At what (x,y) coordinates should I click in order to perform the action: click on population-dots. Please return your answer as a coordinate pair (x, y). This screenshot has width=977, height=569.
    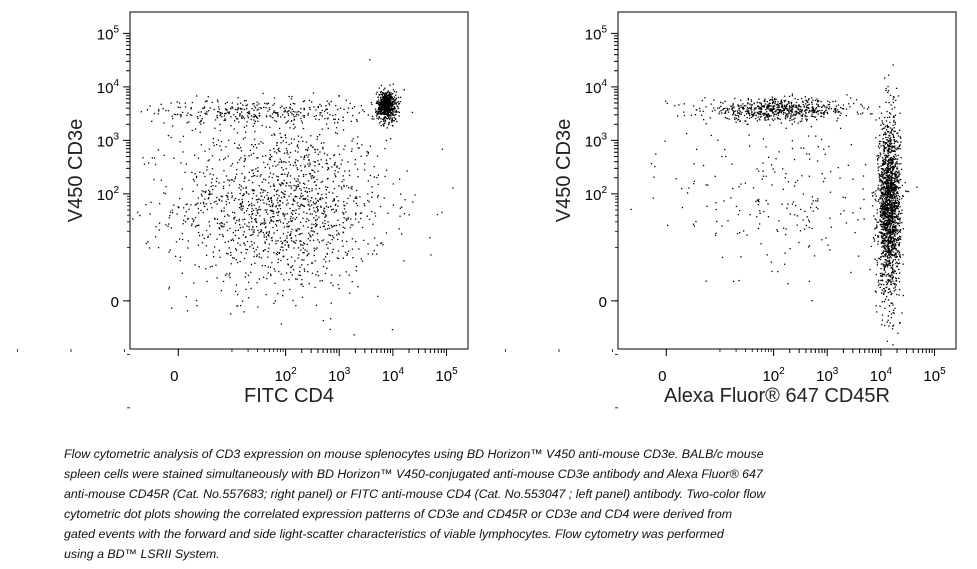
    Looking at the image, I should click on (276, 111).